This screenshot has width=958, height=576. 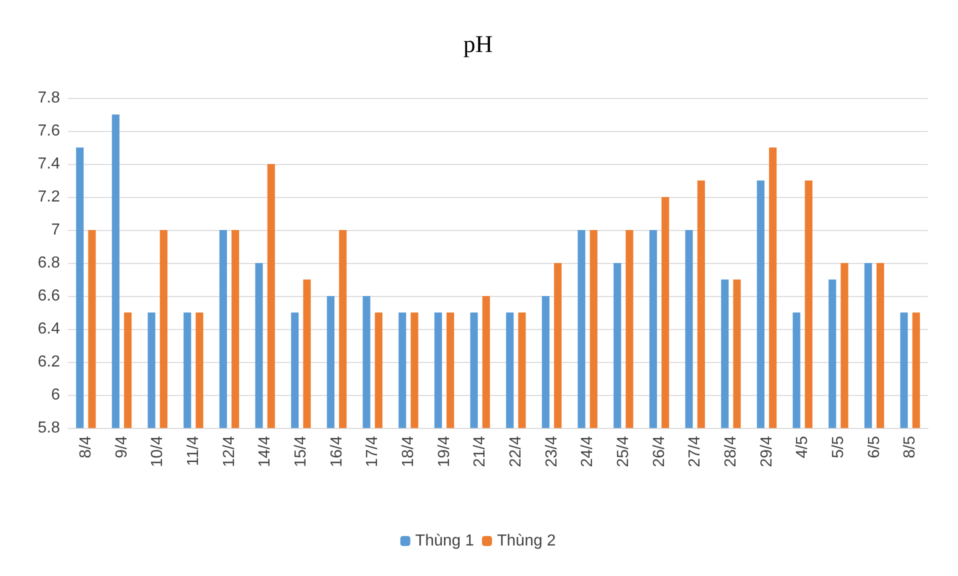 What do you see at coordinates (551, 452) in the screenshot?
I see `x-tick-label: 23/4` at bounding box center [551, 452].